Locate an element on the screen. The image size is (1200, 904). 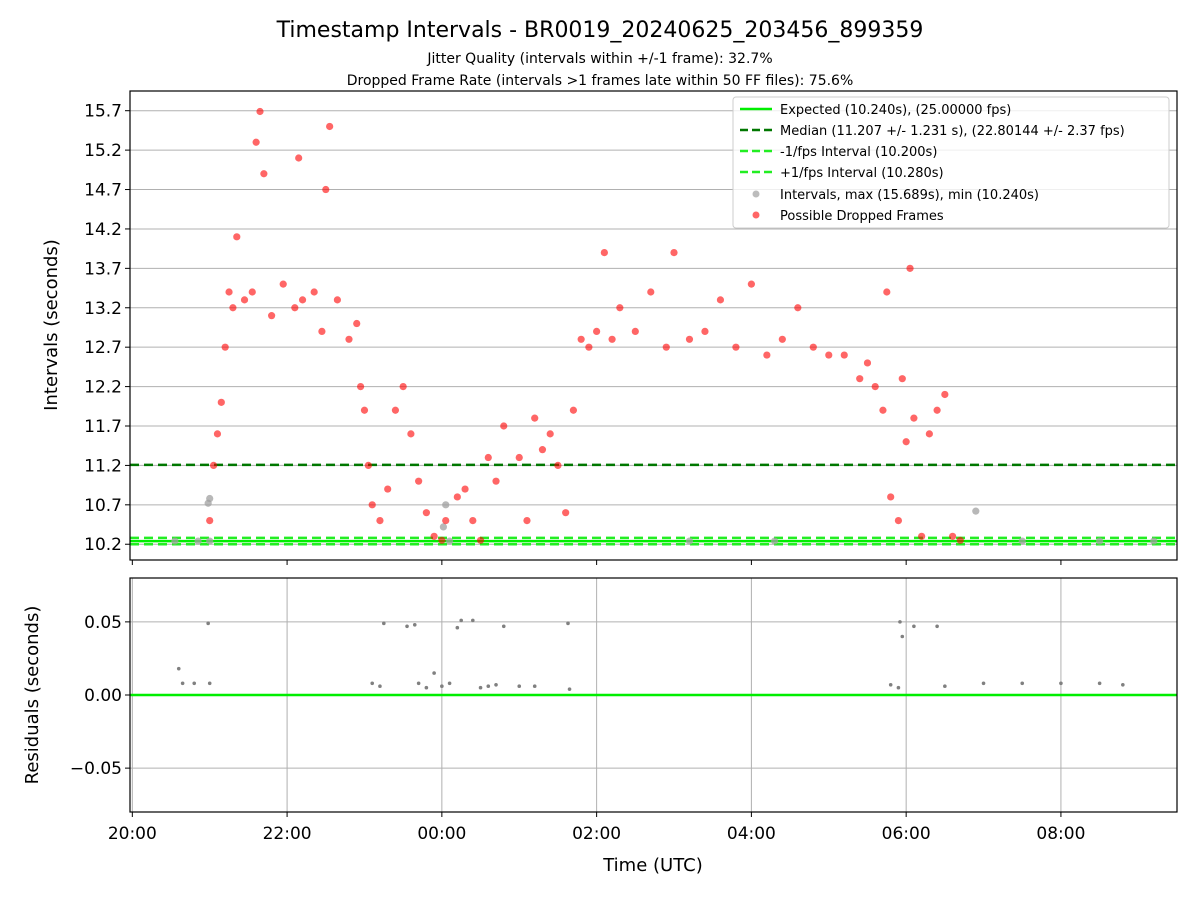
top-y-tick-label: 11.2 is located at coordinates (103, 466).